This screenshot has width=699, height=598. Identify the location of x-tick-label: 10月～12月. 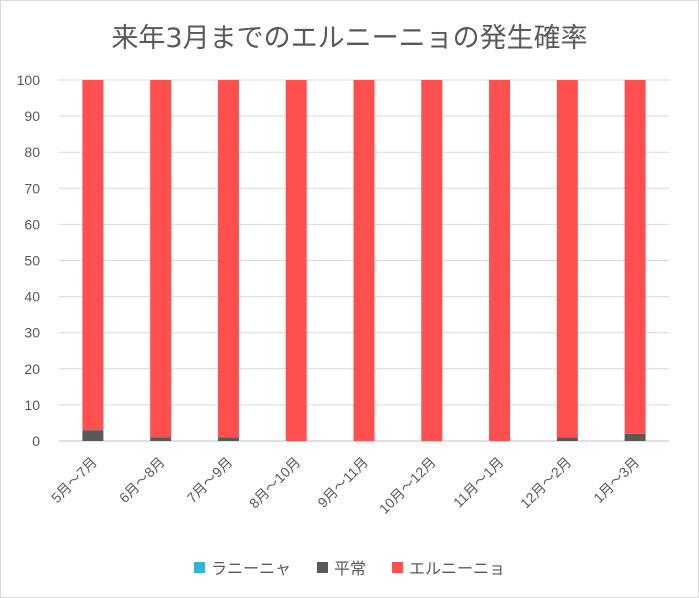
(407, 485).